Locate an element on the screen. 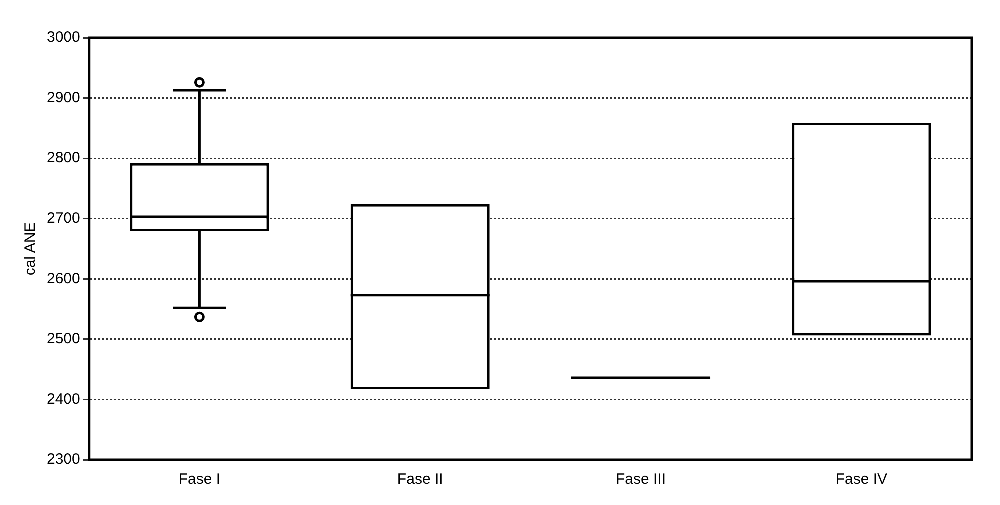 The height and width of the screenshot is (505, 1000). y-tick-label: 2300 is located at coordinates (63, 459).